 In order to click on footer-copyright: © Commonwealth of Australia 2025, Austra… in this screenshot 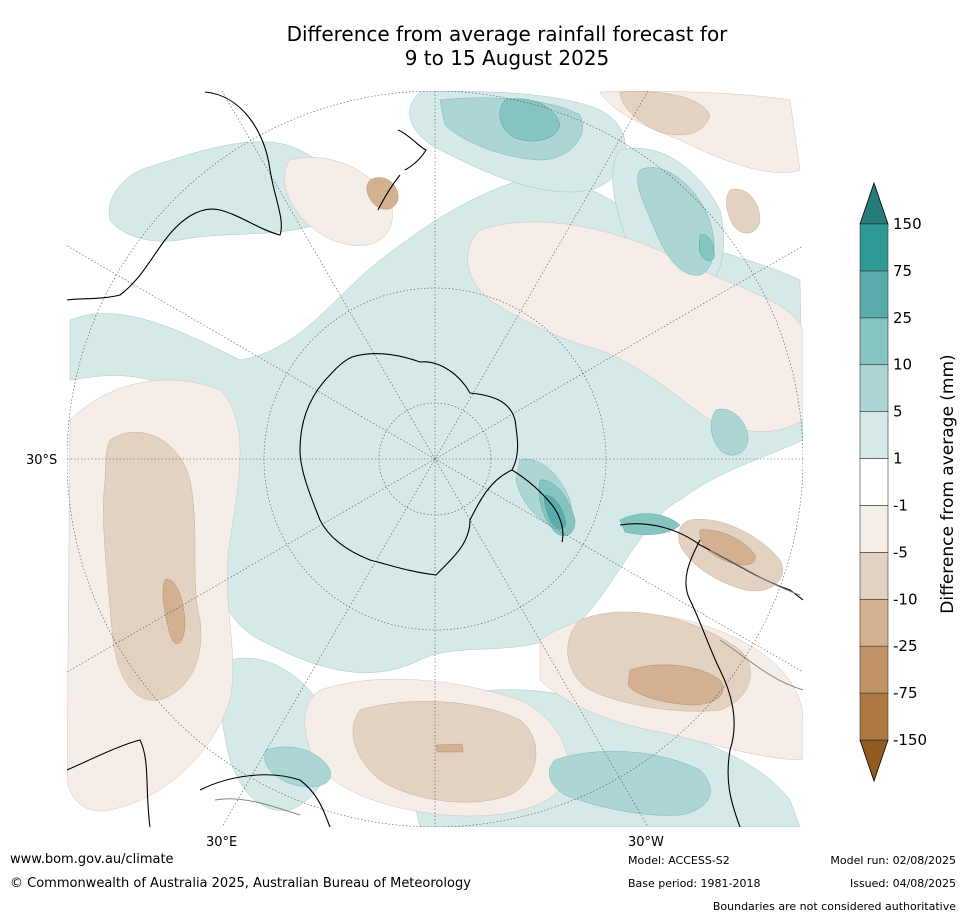, I will do `click(240, 883)`.